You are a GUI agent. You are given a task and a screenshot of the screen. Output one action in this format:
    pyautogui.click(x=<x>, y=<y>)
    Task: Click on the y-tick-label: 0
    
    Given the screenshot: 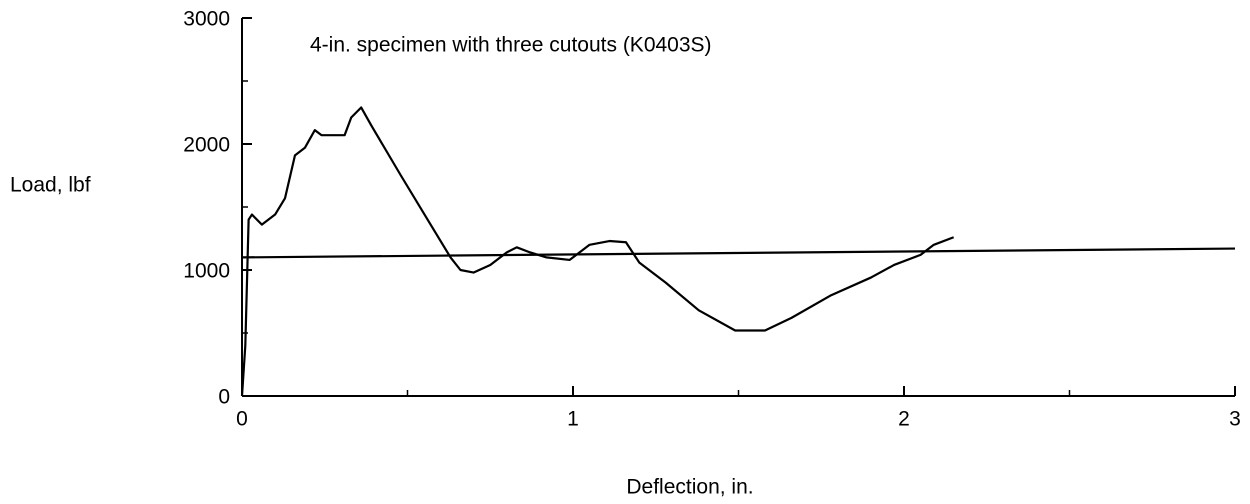 What is the action you would take?
    pyautogui.click(x=224, y=397)
    